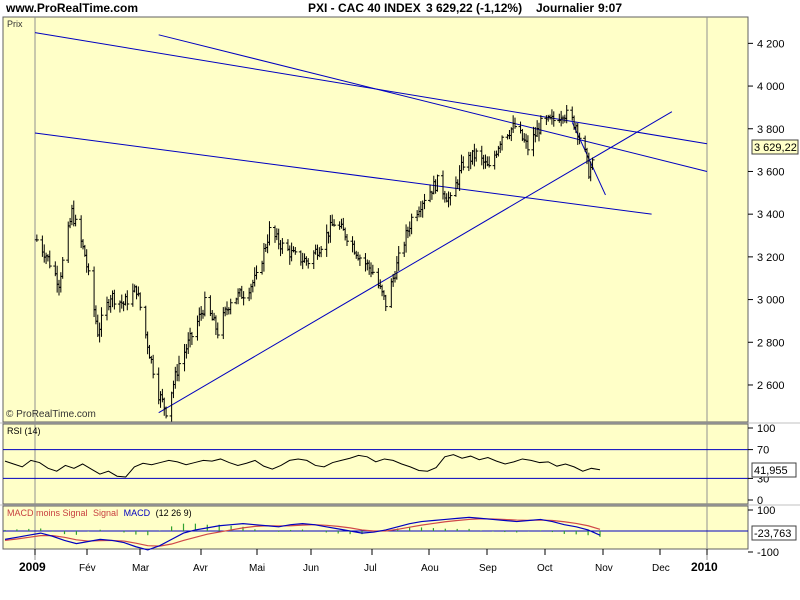  What do you see at coordinates (545, 568) in the screenshot?
I see `x-axis-label: Oct` at bounding box center [545, 568].